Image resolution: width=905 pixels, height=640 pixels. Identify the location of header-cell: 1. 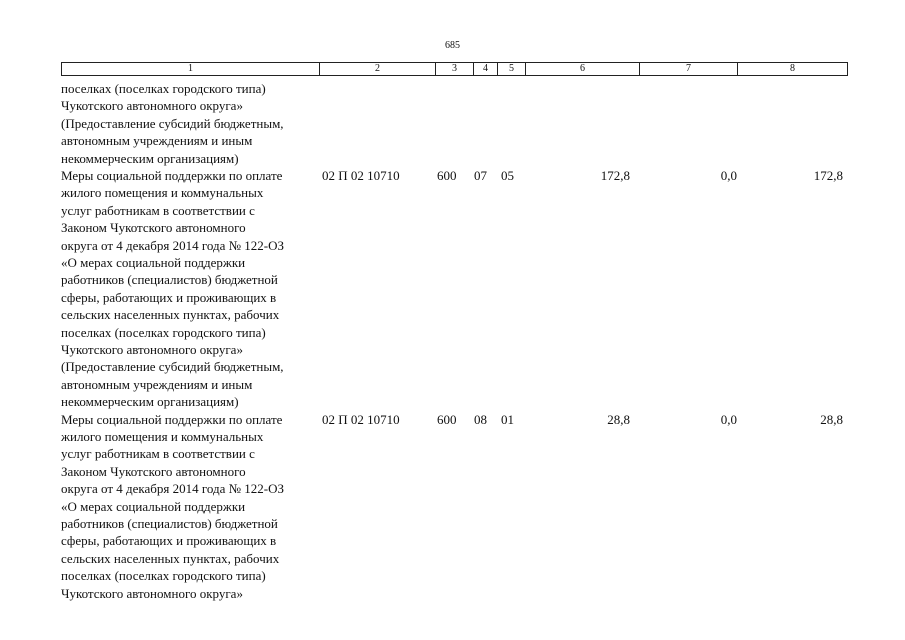
(190, 69).